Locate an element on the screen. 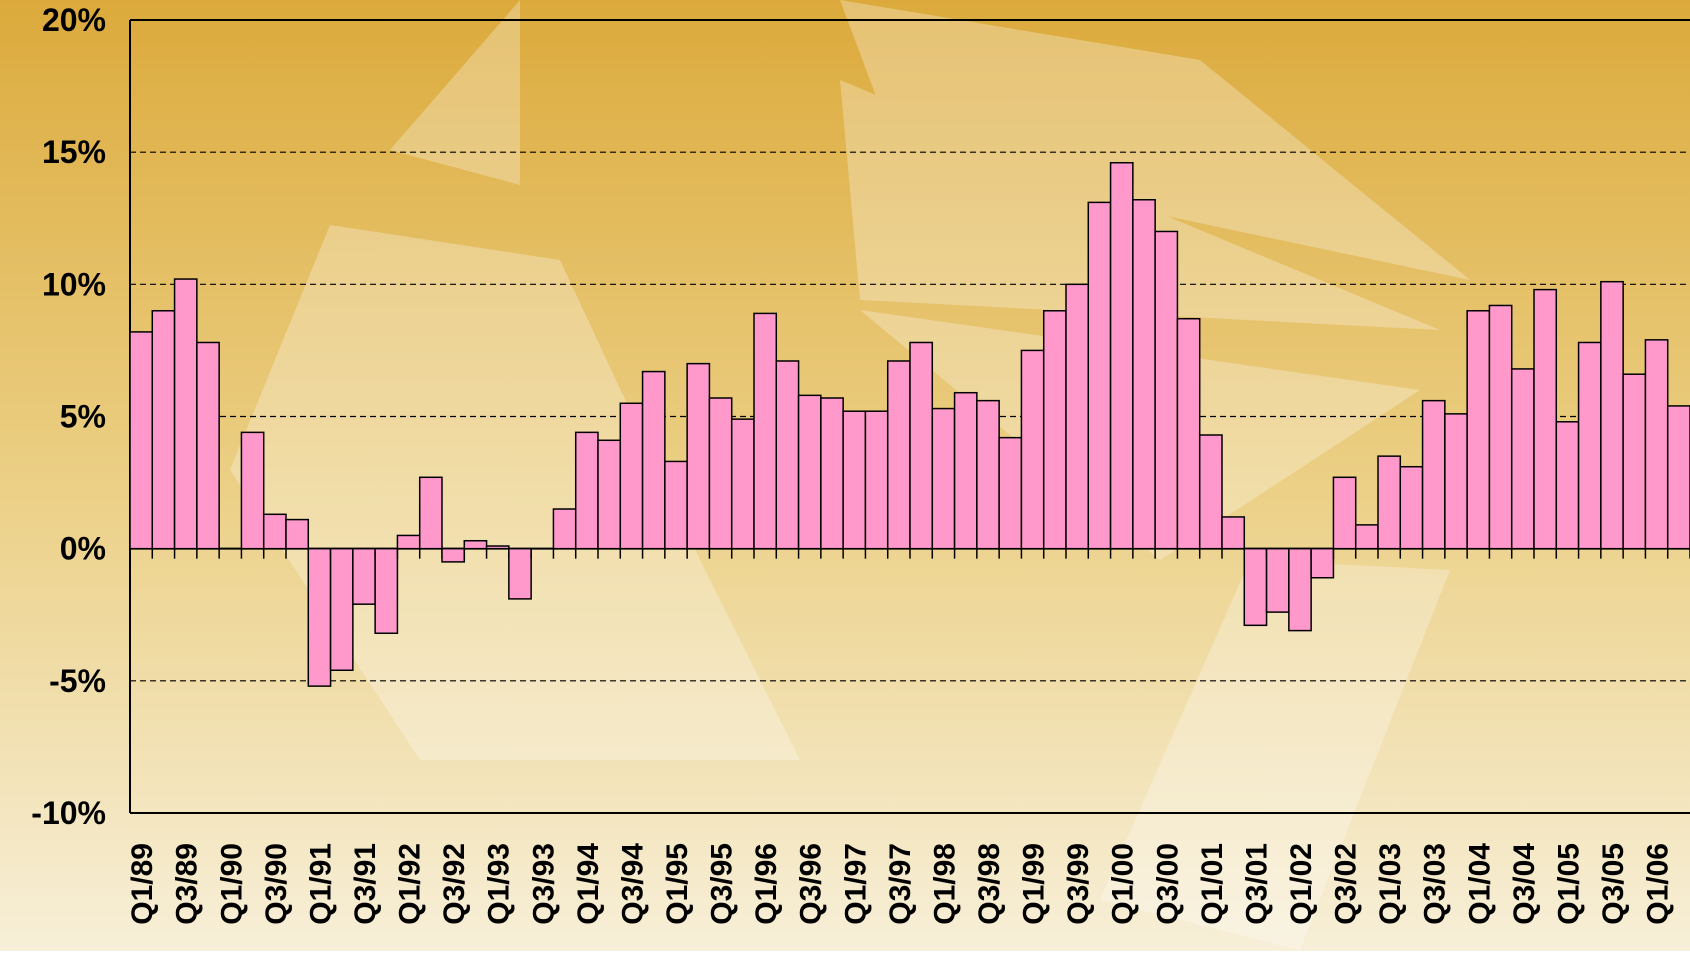 The height and width of the screenshot is (956, 1690). x-tick-label: Q1/02 is located at coordinates (1301, 884).